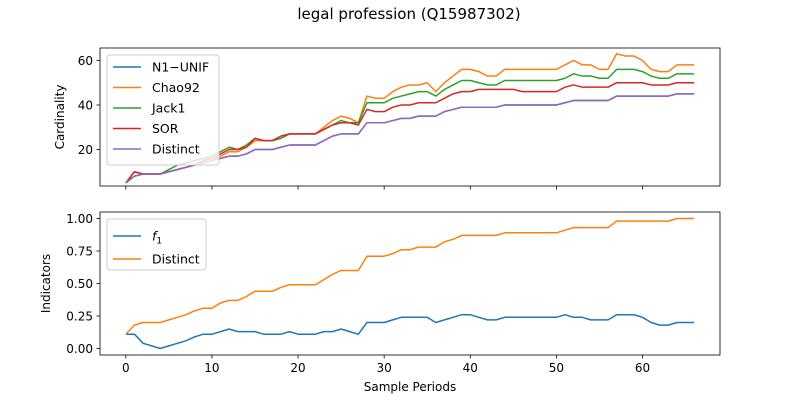 Image resolution: width=800 pixels, height=400 pixels. What do you see at coordinates (85, 105) in the screenshot?
I see `y-tick-label: 40` at bounding box center [85, 105].